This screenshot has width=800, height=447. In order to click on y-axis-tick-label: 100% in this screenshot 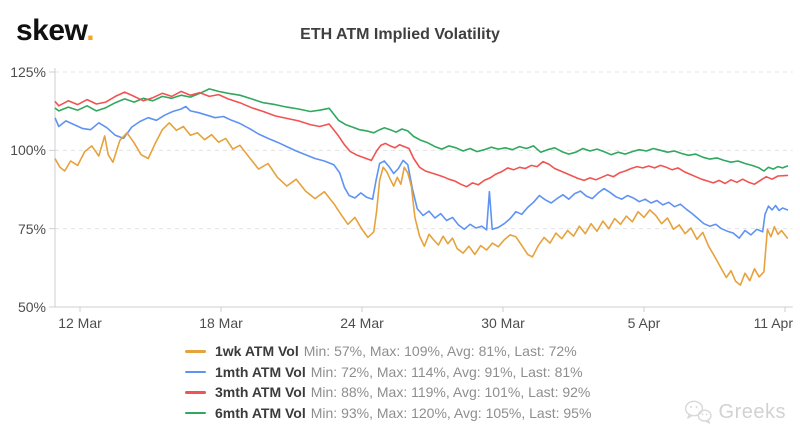, I will do `click(28, 150)`.